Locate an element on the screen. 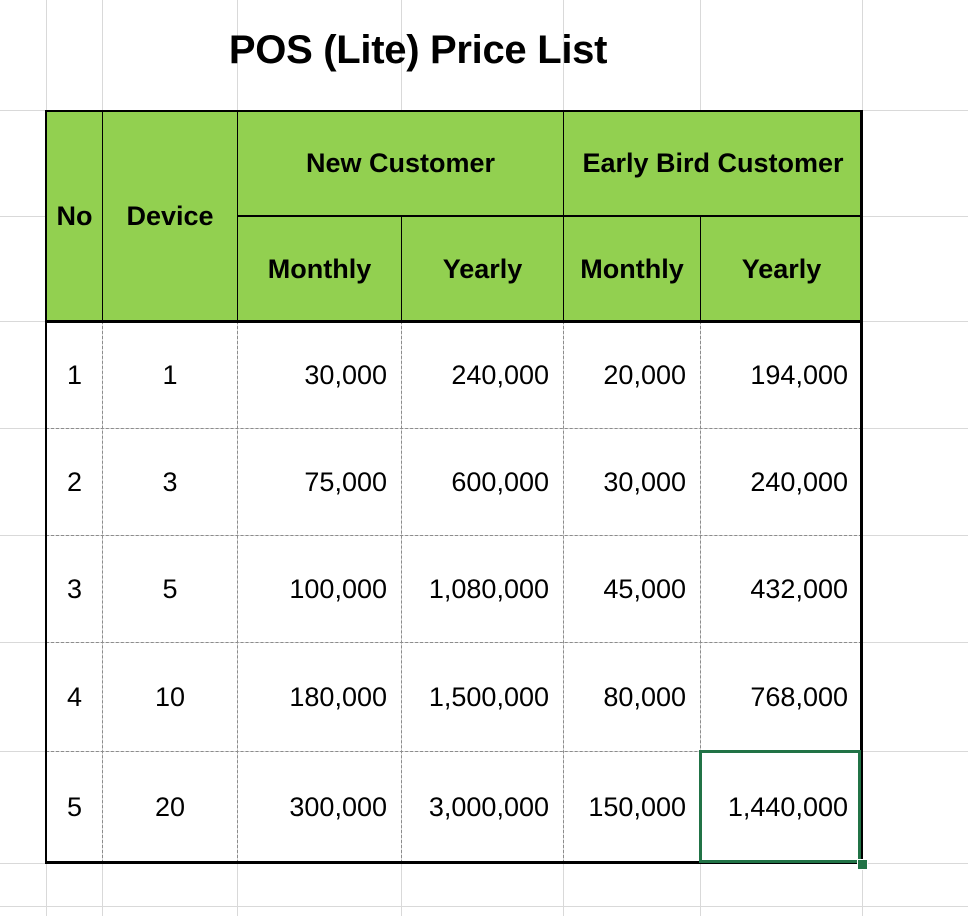  cell-new-monthly: 300,000 is located at coordinates (319, 807).